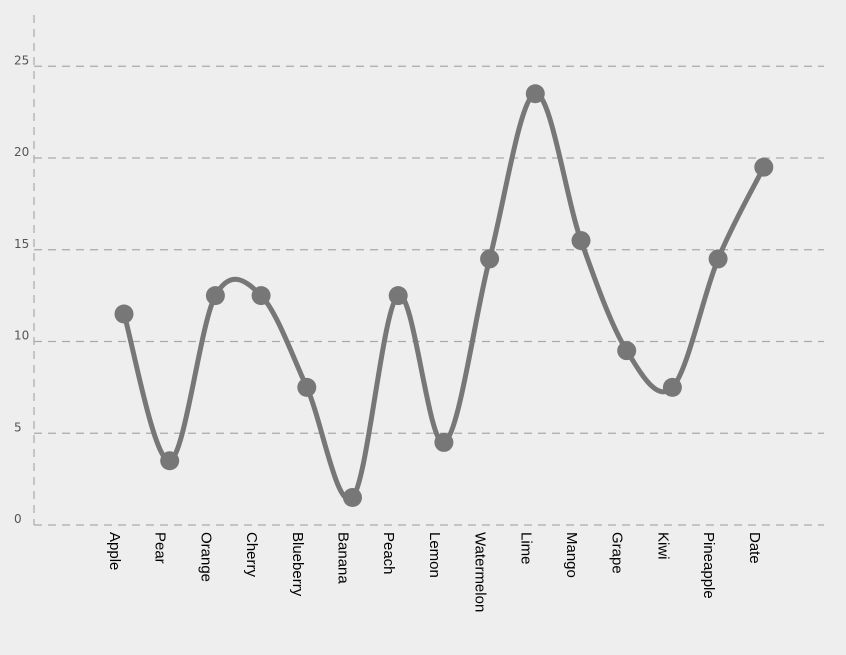 The width and height of the screenshot is (846, 655). Describe the element at coordinates (764, 167) in the screenshot. I see `data-point-date` at that location.